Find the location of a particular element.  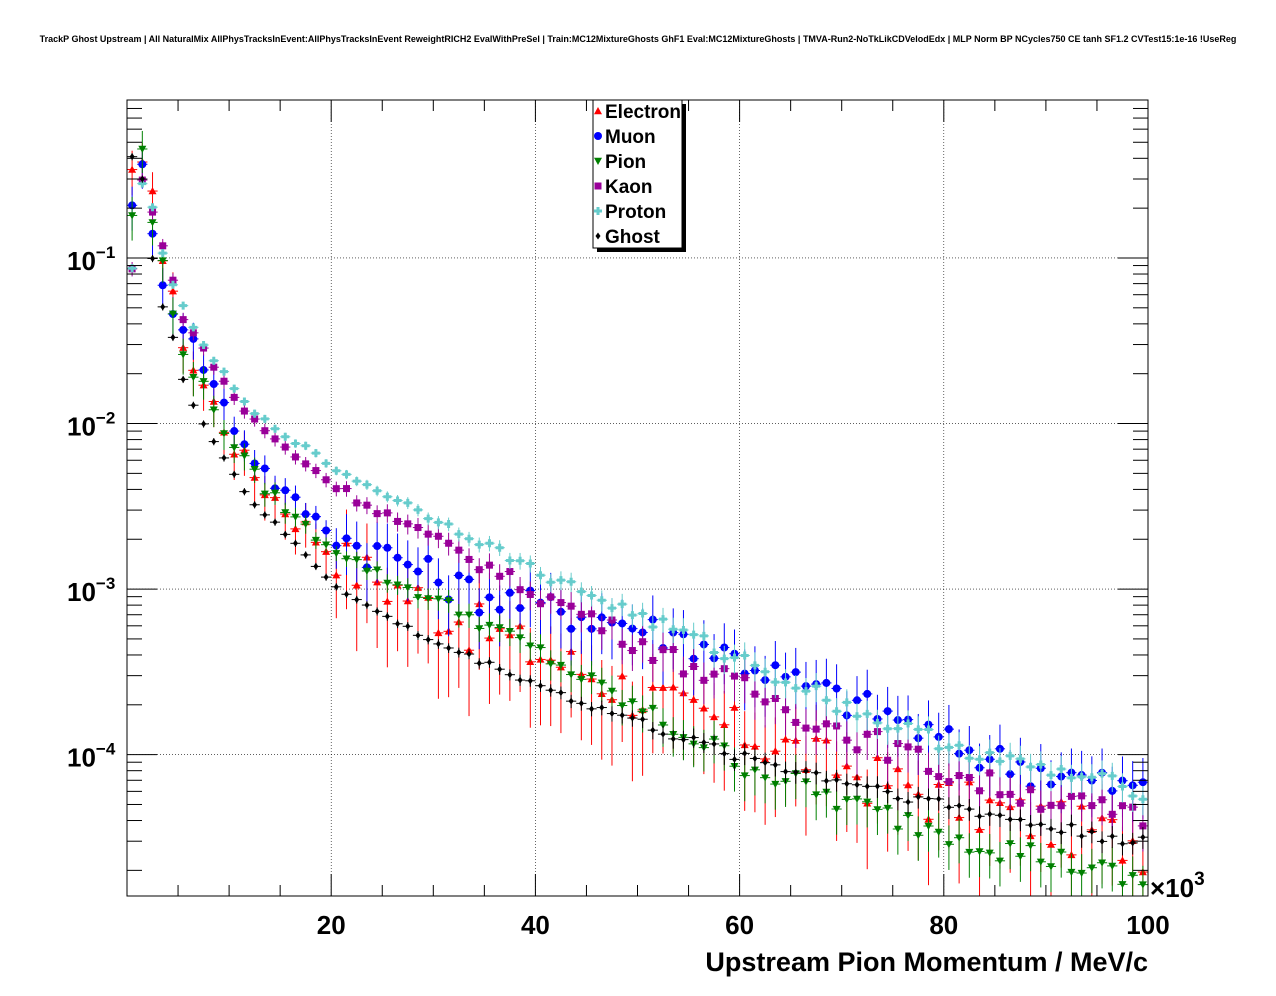

x-tick-label: 60 is located at coordinates (739, 925).